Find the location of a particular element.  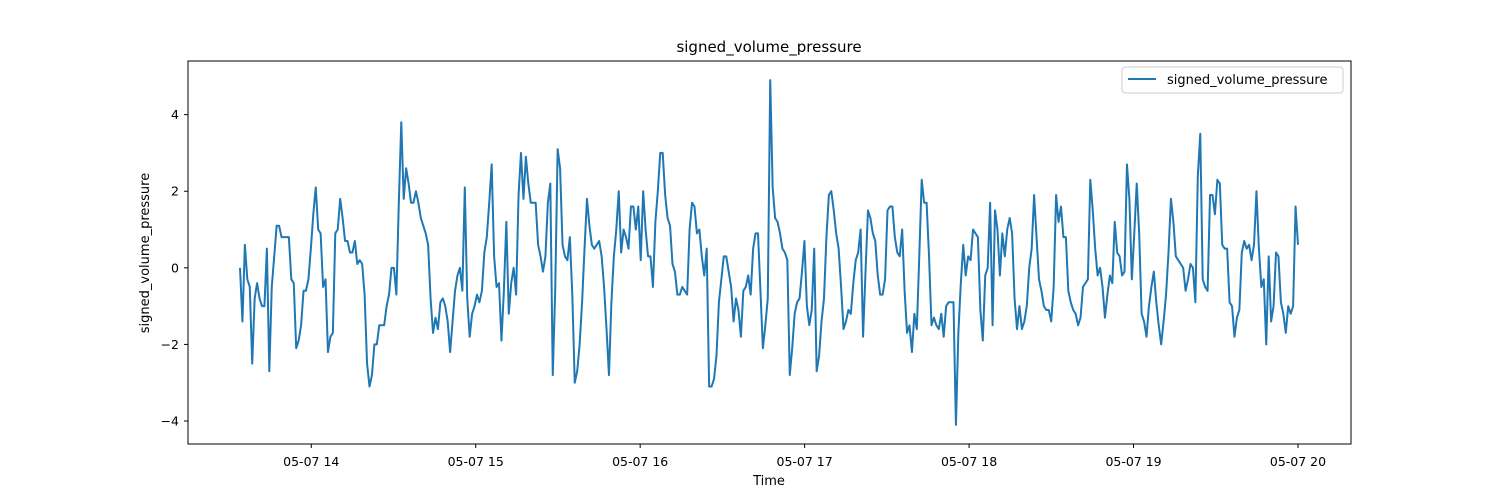

y-tick-label: 2 is located at coordinates (175, 191).